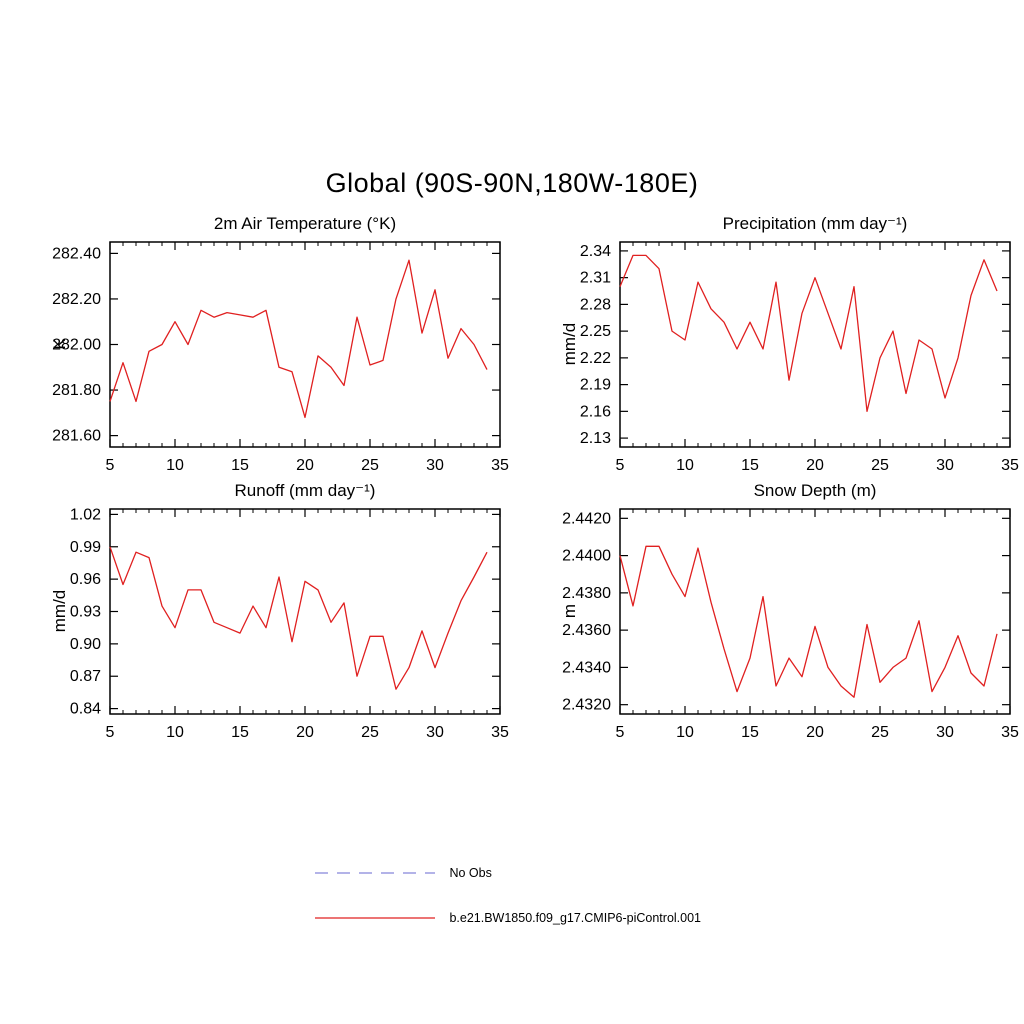 The image size is (1024, 1024). Describe the element at coordinates (595, 331) in the screenshot. I see `y-tick-label: 2.25` at that location.